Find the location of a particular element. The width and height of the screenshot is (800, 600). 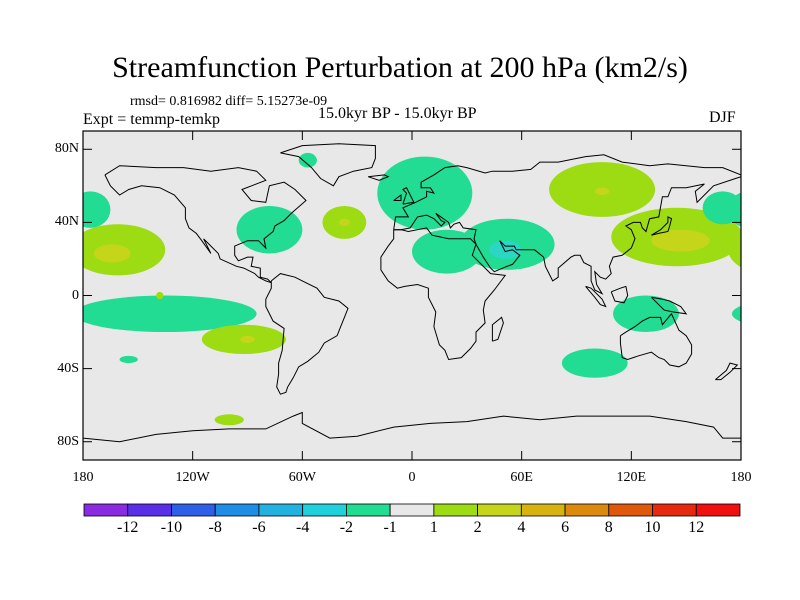

period-label: 15.0kyr BP - 15.0kyr BP is located at coordinates (397, 113).